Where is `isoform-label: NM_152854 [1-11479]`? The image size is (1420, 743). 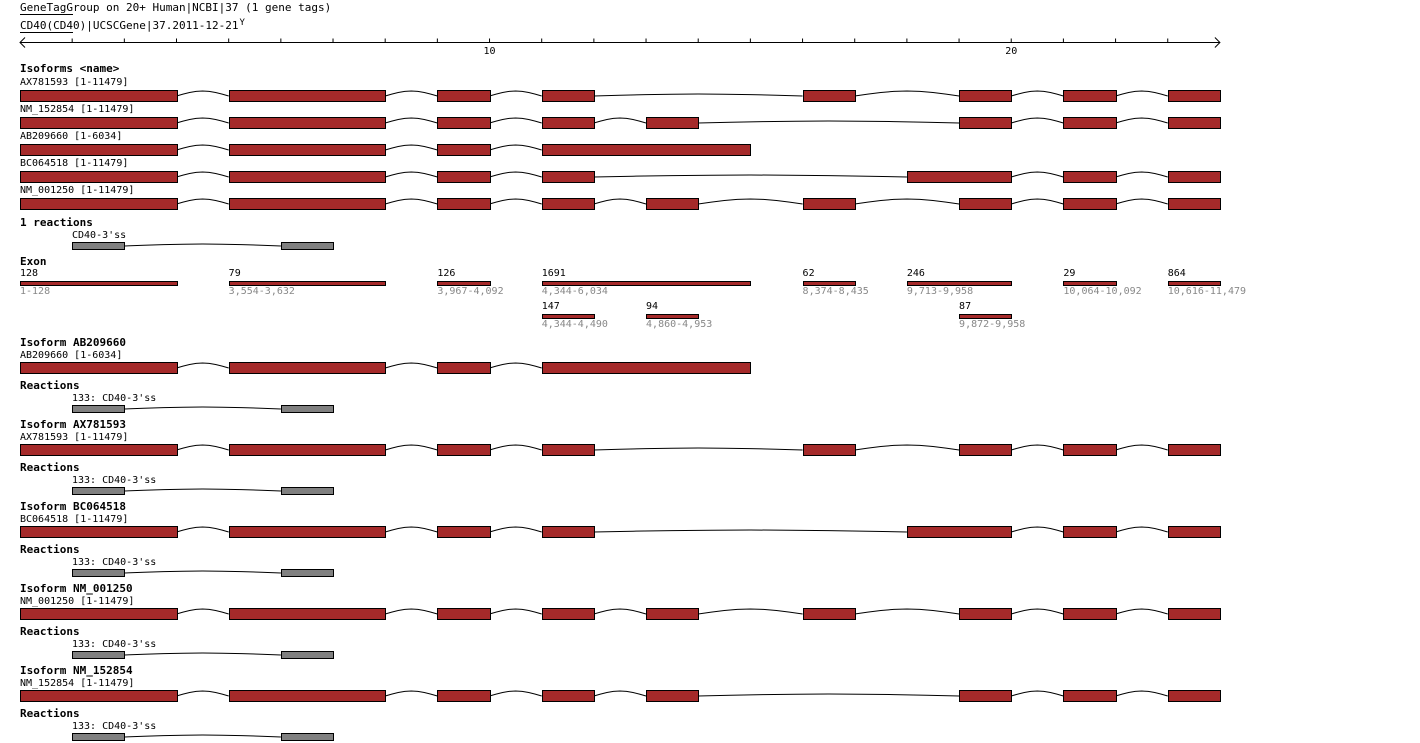
isoform-label: NM_152854 [1-11479] is located at coordinates (77, 109).